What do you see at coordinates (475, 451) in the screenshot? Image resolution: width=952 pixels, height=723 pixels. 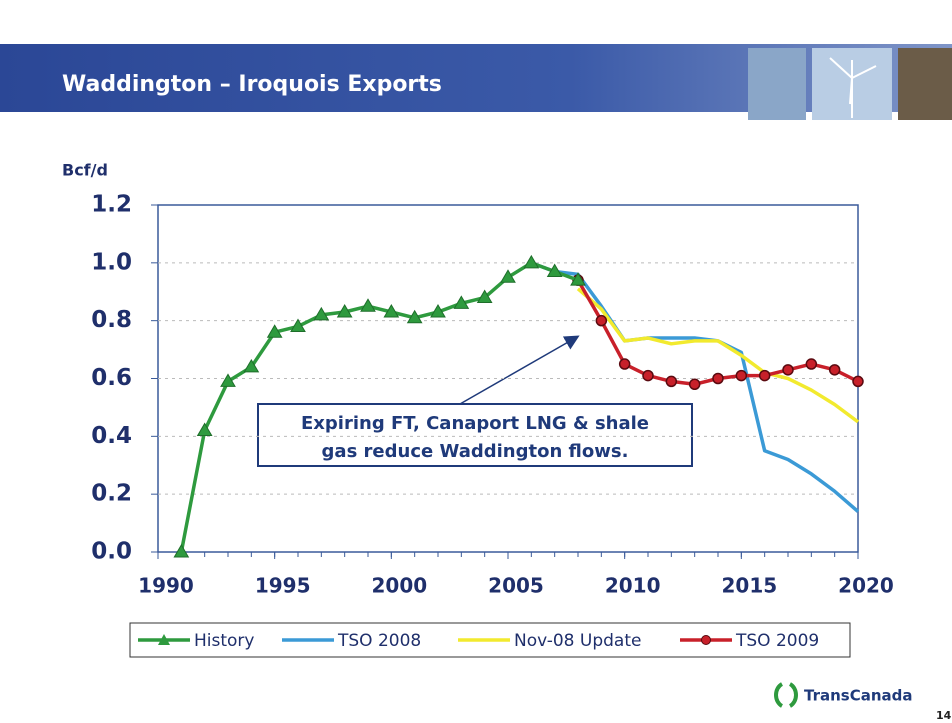 I see `annotation: gas reduce Waddington flows.` at bounding box center [475, 451].